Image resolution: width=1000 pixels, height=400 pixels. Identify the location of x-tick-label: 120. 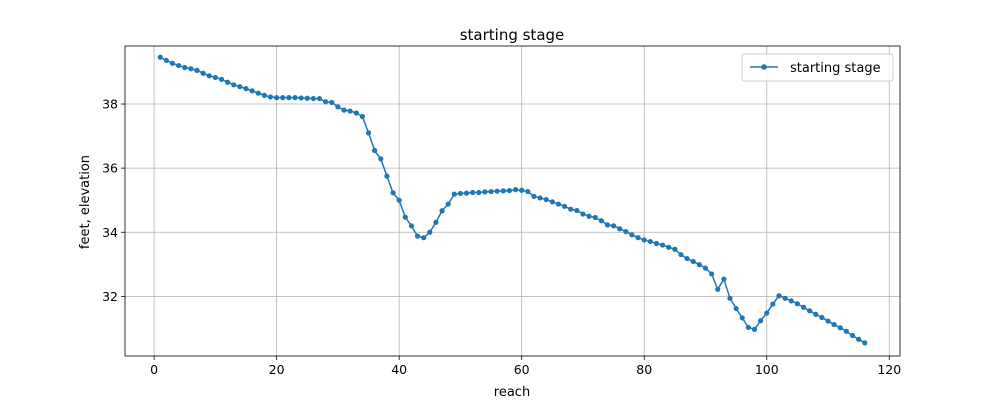
(889, 369).